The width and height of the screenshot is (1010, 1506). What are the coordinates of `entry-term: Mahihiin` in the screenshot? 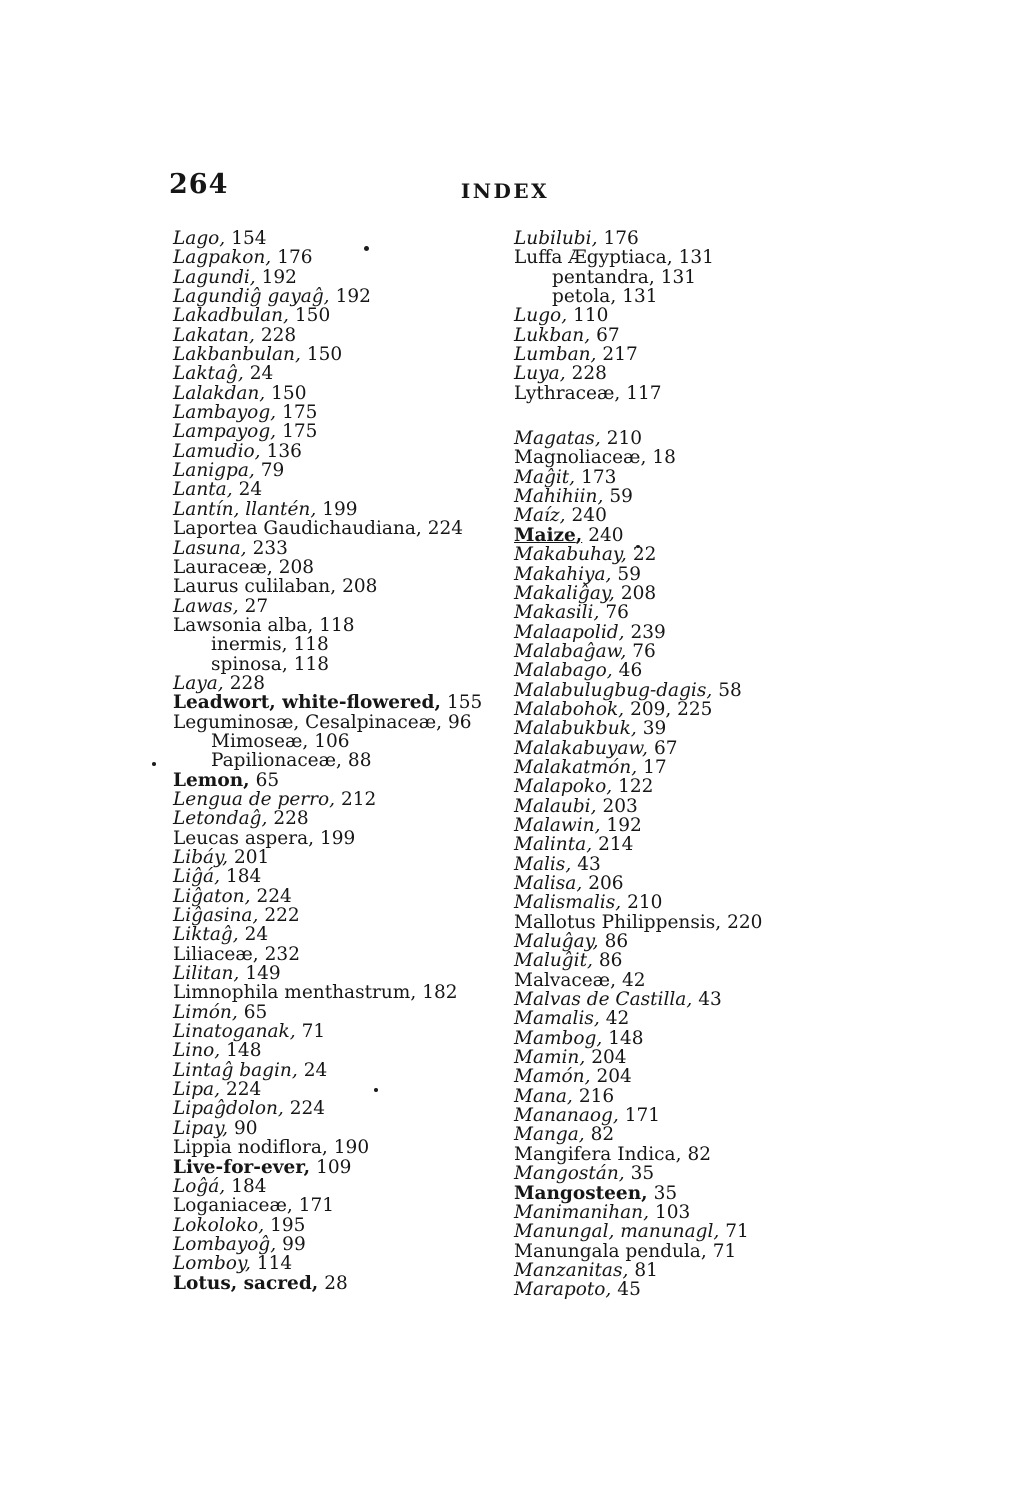 It's located at (558, 496).